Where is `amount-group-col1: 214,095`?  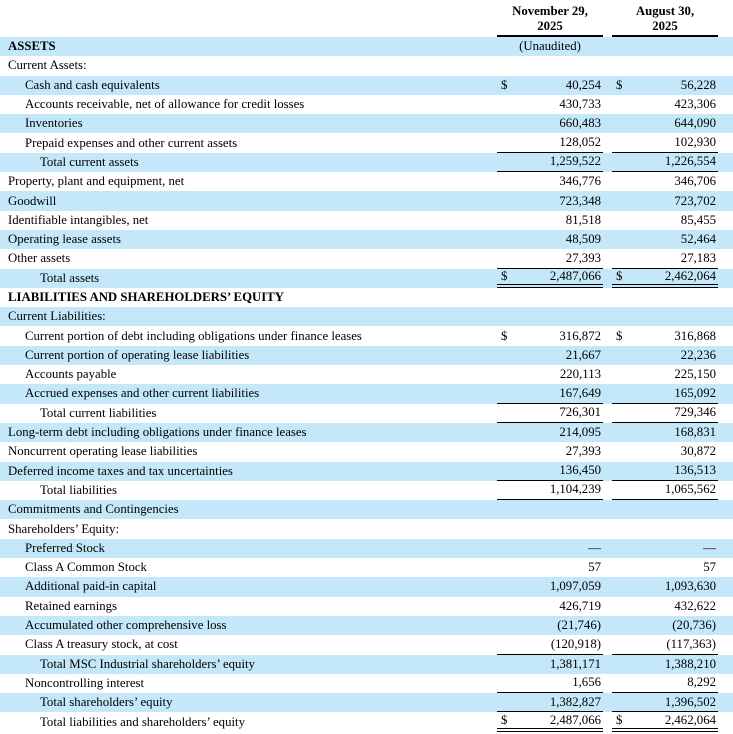
amount-group-col1: 214,095 is located at coordinates (550, 432).